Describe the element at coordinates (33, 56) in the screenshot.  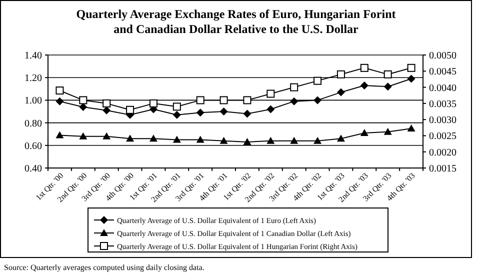
I see `y-tick-label: 1.40` at that location.